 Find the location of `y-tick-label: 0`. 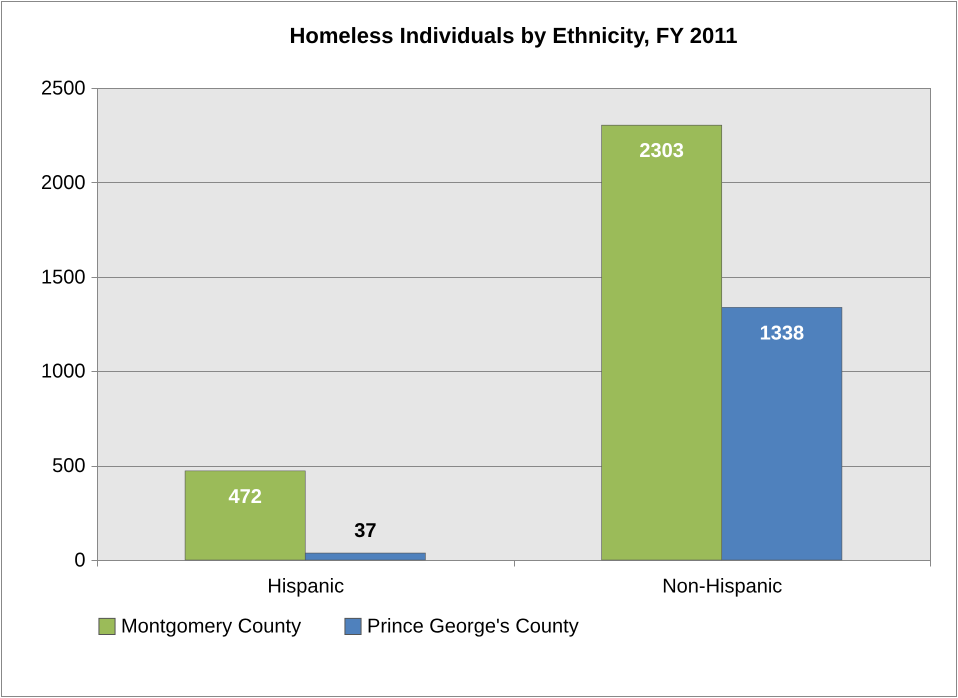

y-tick-label: 0 is located at coordinates (80, 561).